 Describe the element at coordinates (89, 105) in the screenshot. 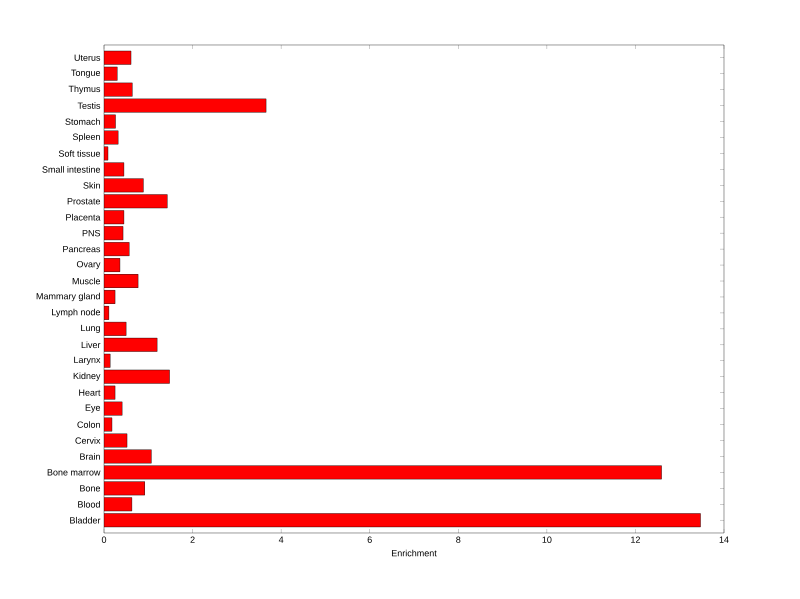

I see `y-tick-label: Testis` at that location.